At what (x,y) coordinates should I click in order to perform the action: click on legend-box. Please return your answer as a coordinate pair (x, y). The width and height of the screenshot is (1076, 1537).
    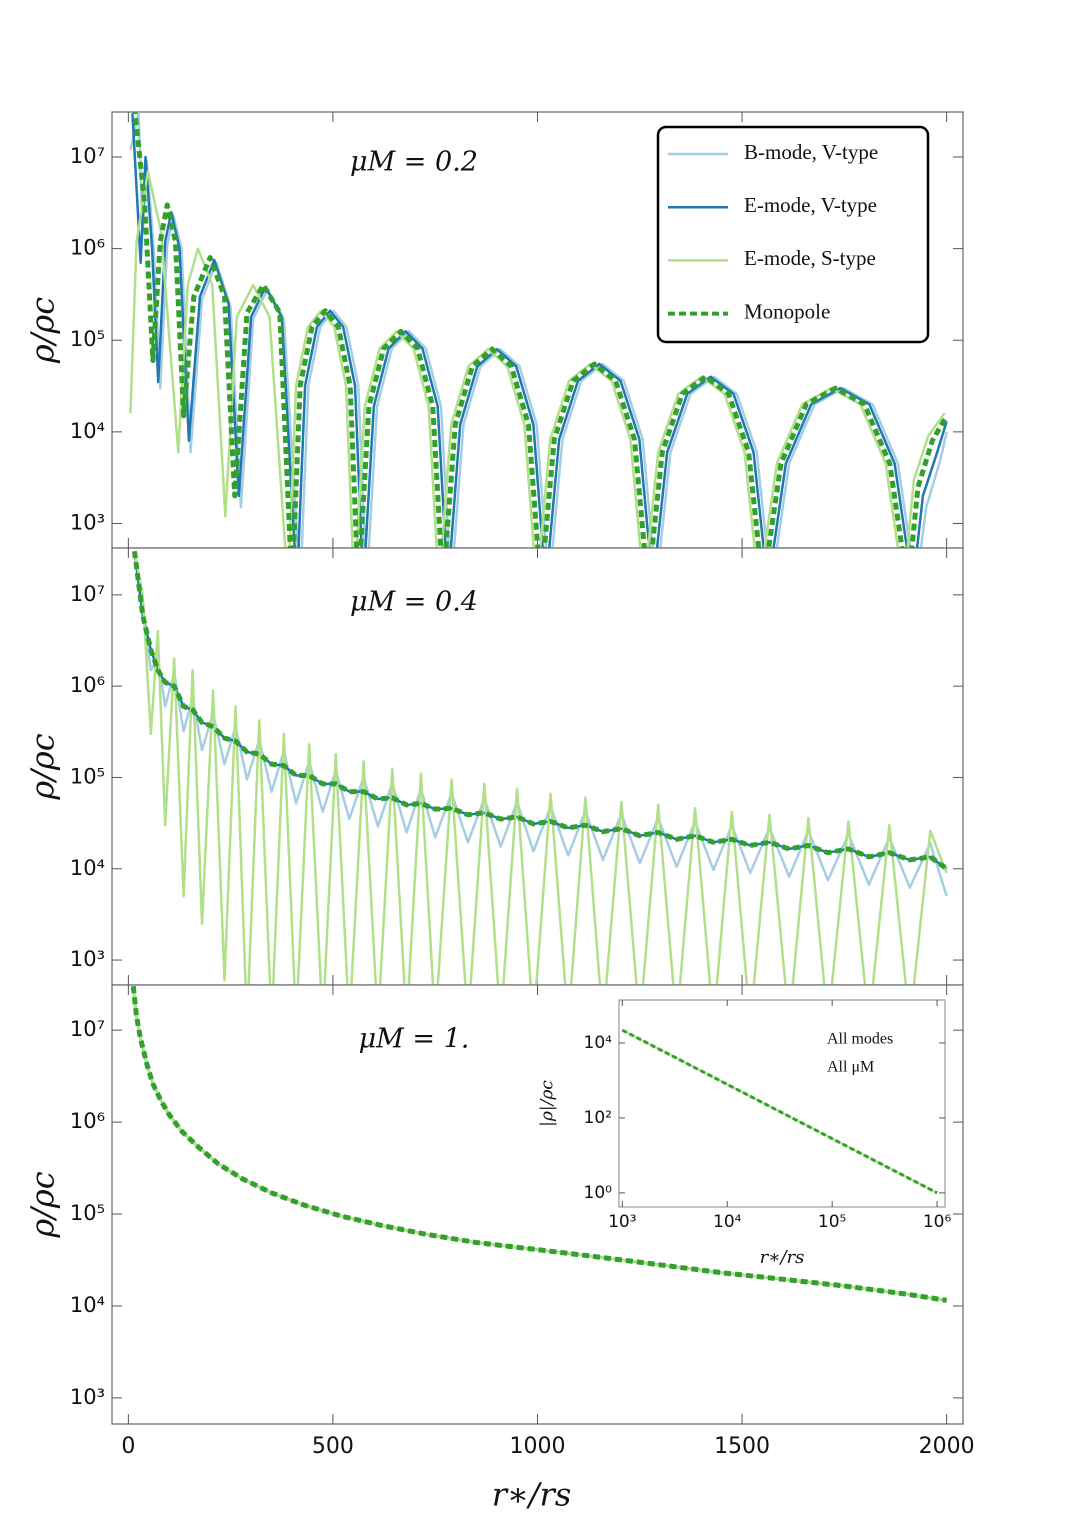
    Looking at the image, I should click on (793, 234).